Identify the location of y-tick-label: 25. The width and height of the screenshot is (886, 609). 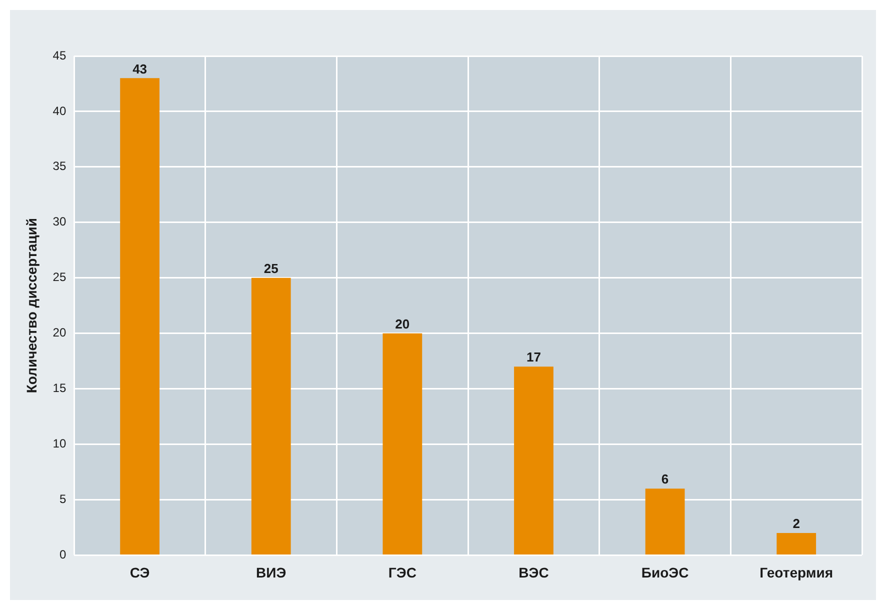
(59, 277).